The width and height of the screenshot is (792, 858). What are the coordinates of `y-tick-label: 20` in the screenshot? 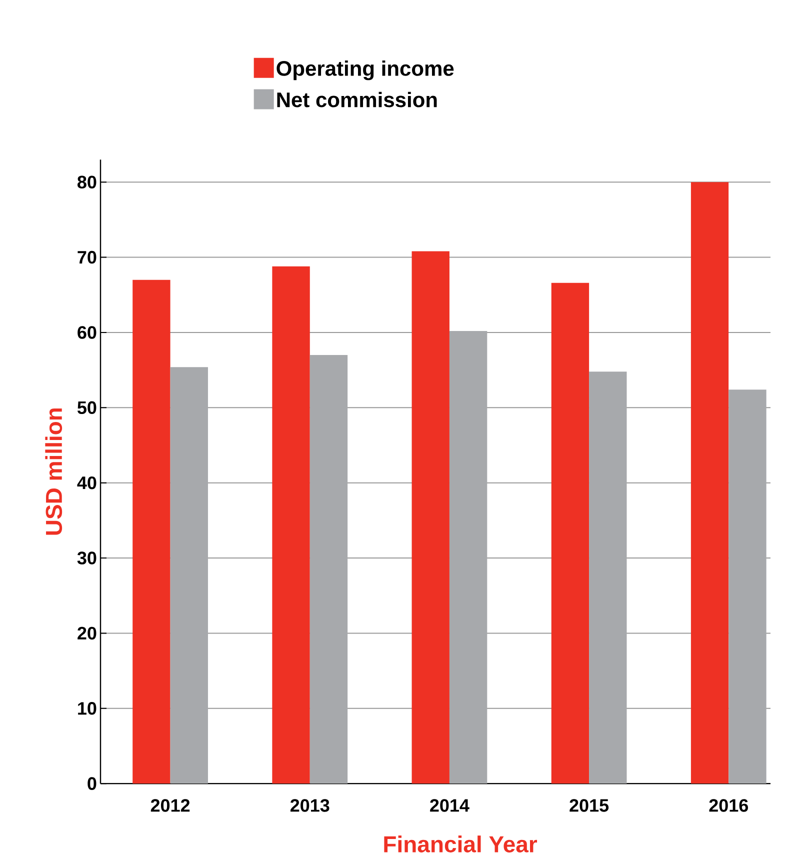 It's located at (87, 633).